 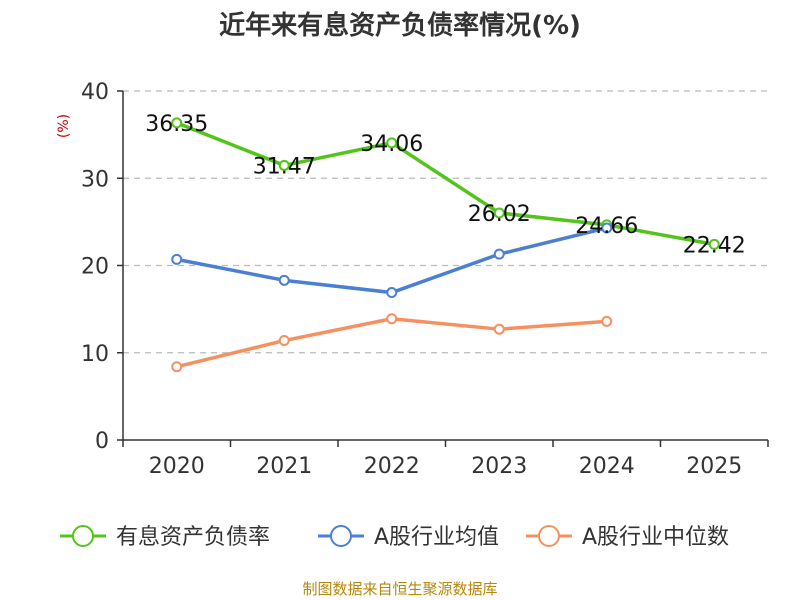 I want to click on x-tick-label: 2024, so click(x=607, y=466).